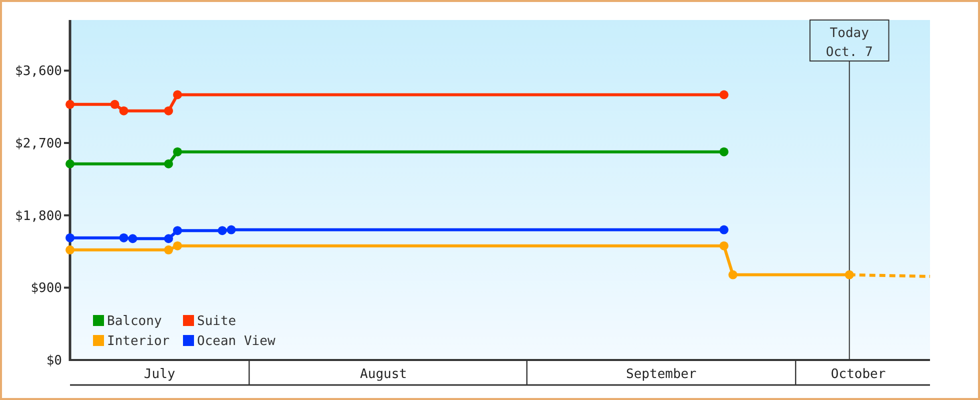  What do you see at coordinates (134, 321) in the screenshot?
I see `legend-label: Balcony` at bounding box center [134, 321].